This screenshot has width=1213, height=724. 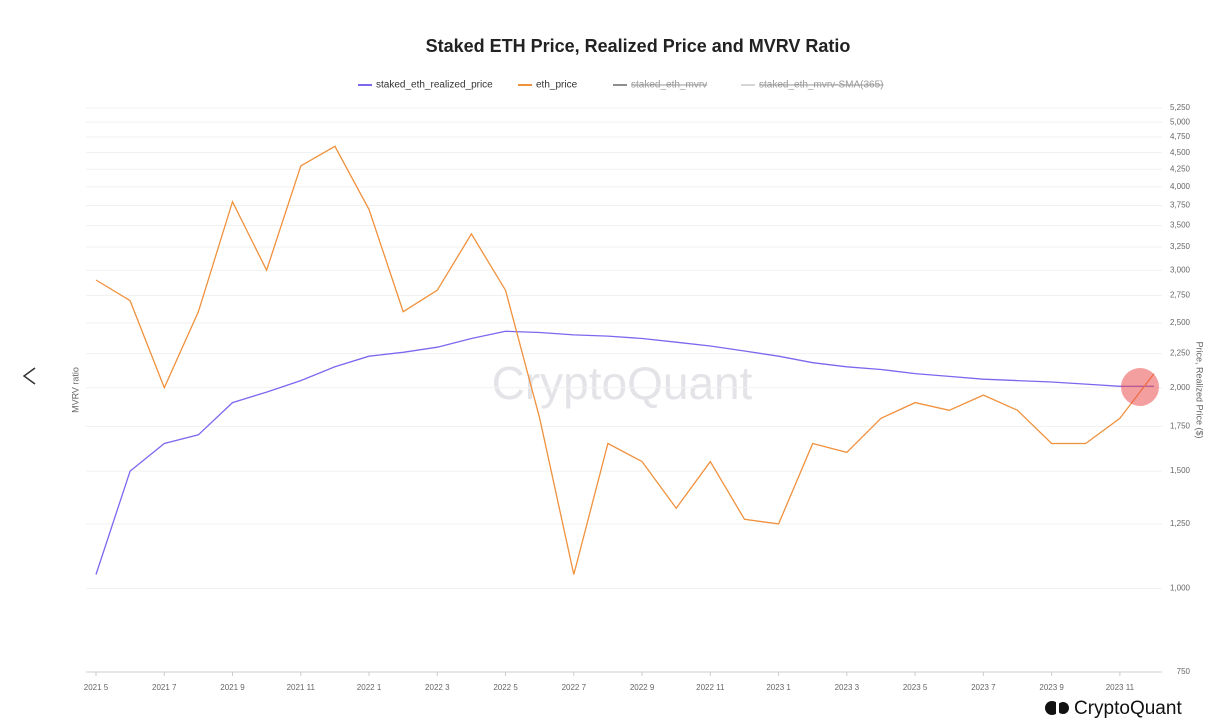 What do you see at coordinates (1140, 387) in the screenshot?
I see `highlight-circle` at bounding box center [1140, 387].